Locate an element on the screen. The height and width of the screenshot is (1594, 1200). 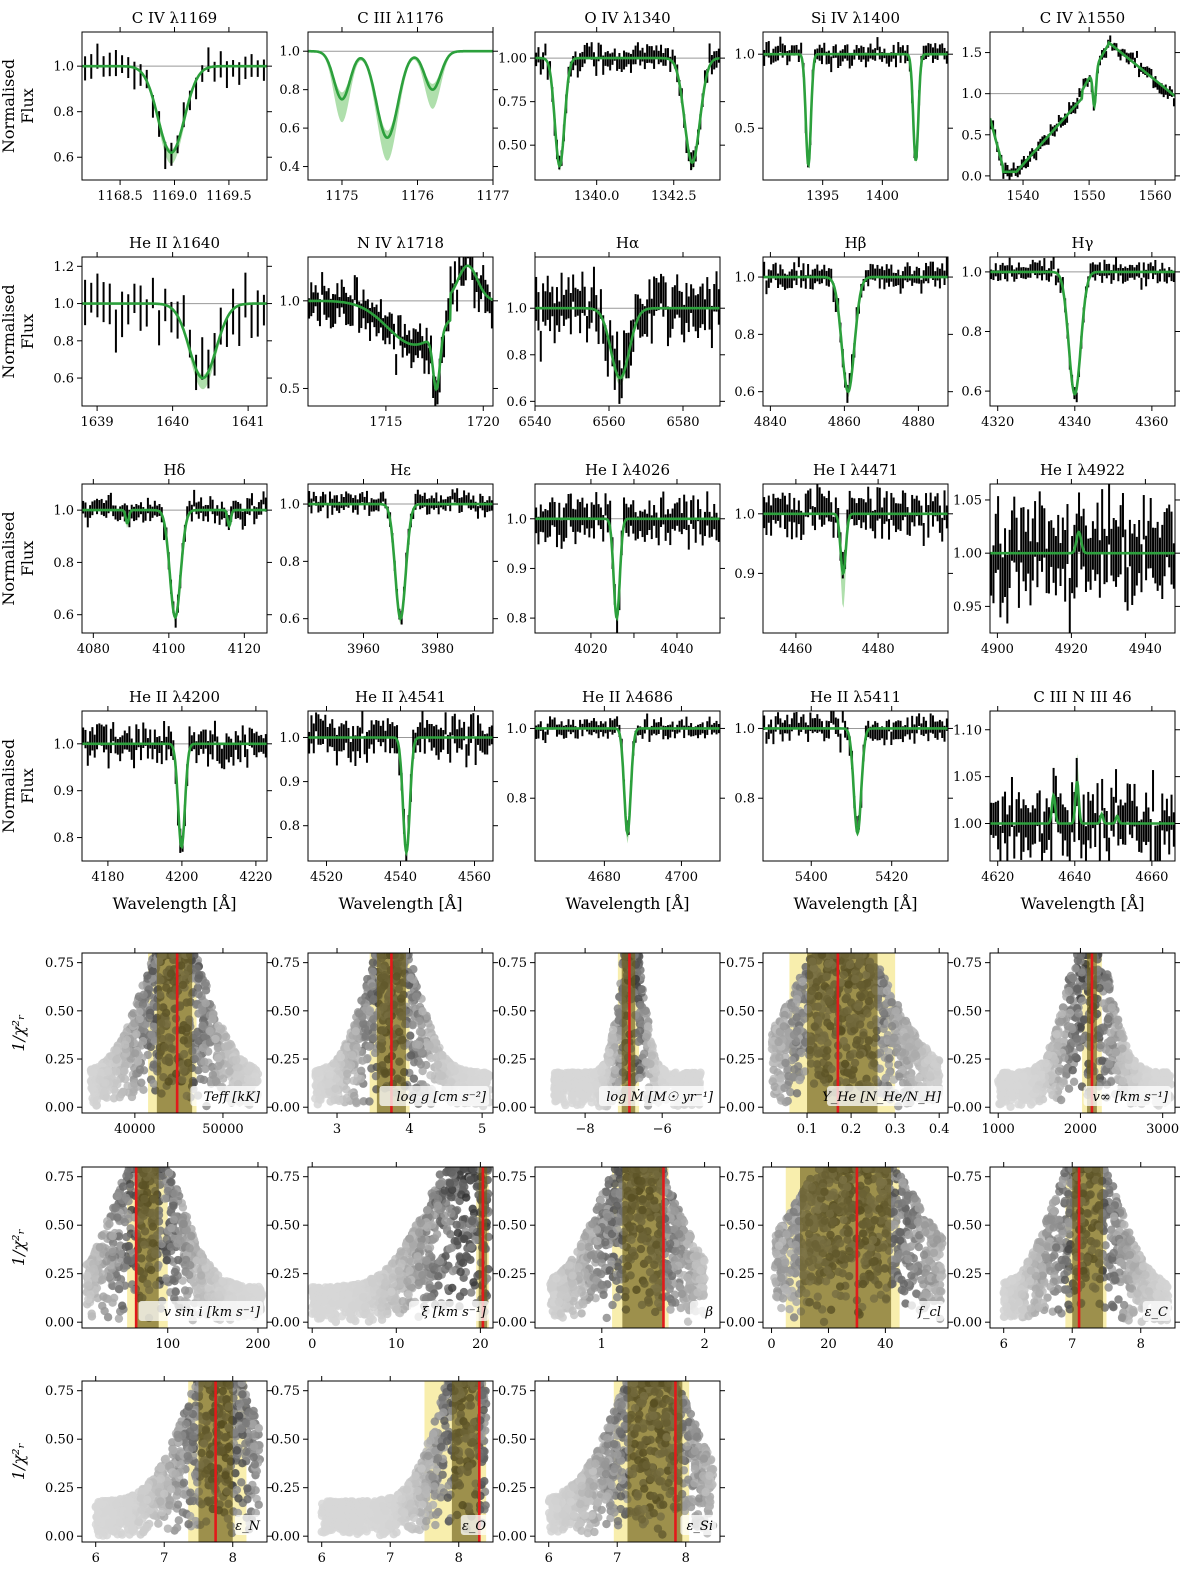
panel-title: Si IV λ1400 is located at coordinates (855, 18).